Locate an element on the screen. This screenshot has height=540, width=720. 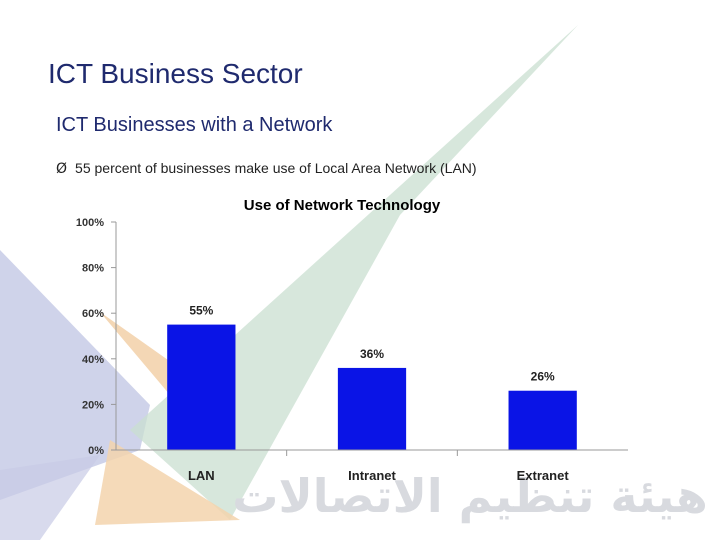
y-tick-label: 40% is located at coordinates (93, 360).